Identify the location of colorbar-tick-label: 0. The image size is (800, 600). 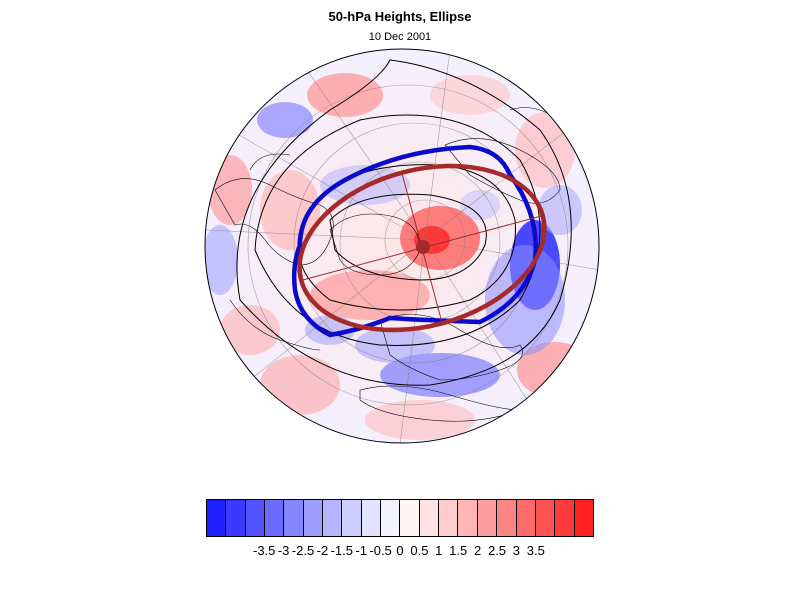
(400, 550).